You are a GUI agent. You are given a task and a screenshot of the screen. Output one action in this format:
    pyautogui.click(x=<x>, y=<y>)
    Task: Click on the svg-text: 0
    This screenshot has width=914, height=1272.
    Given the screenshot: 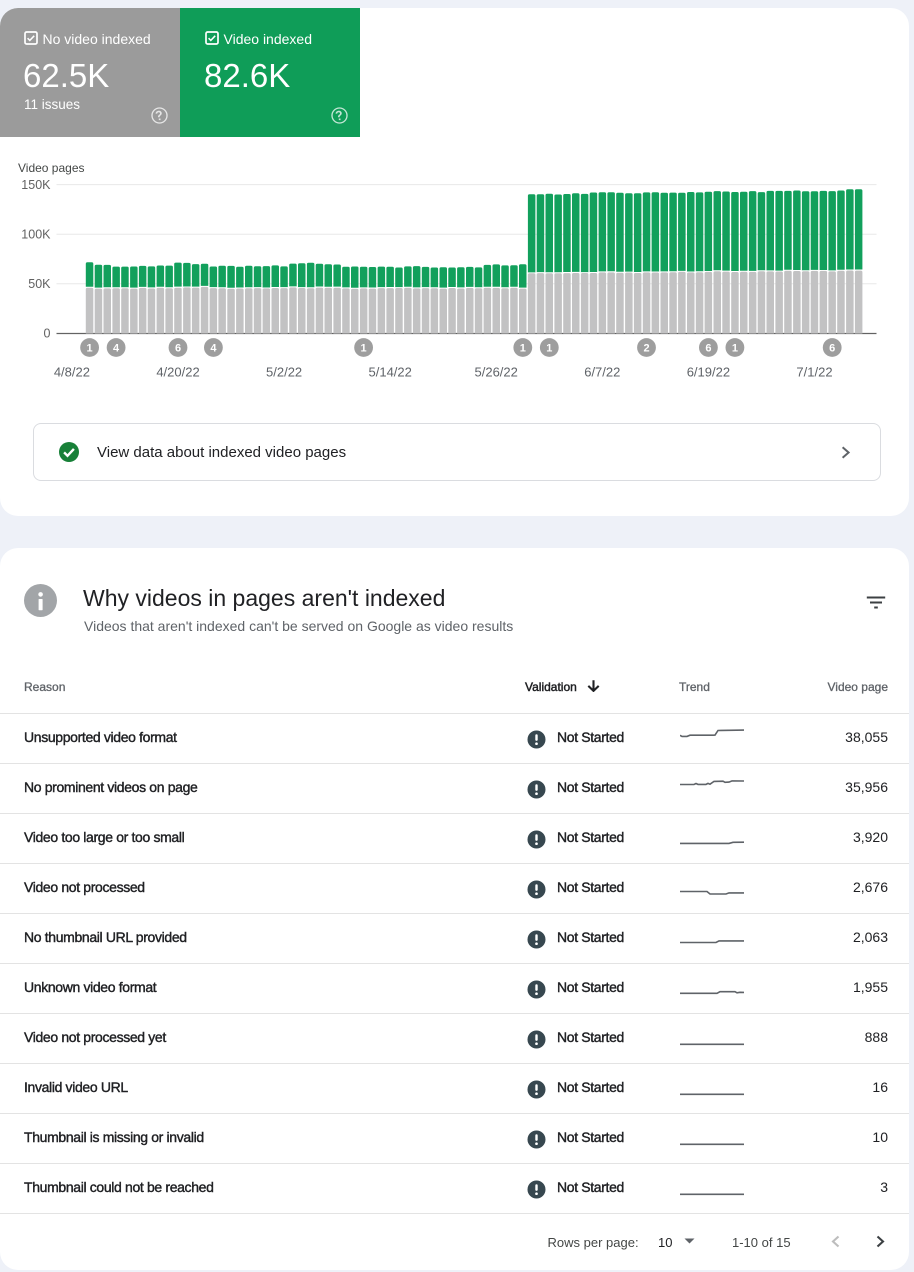 What is the action you would take?
    pyautogui.click(x=47, y=334)
    